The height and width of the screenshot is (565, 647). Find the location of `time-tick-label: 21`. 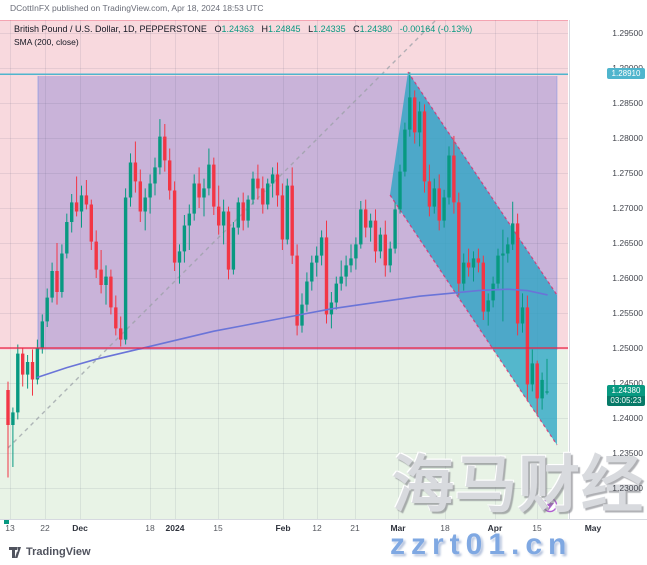

time-tick-label: 21 is located at coordinates (355, 528).